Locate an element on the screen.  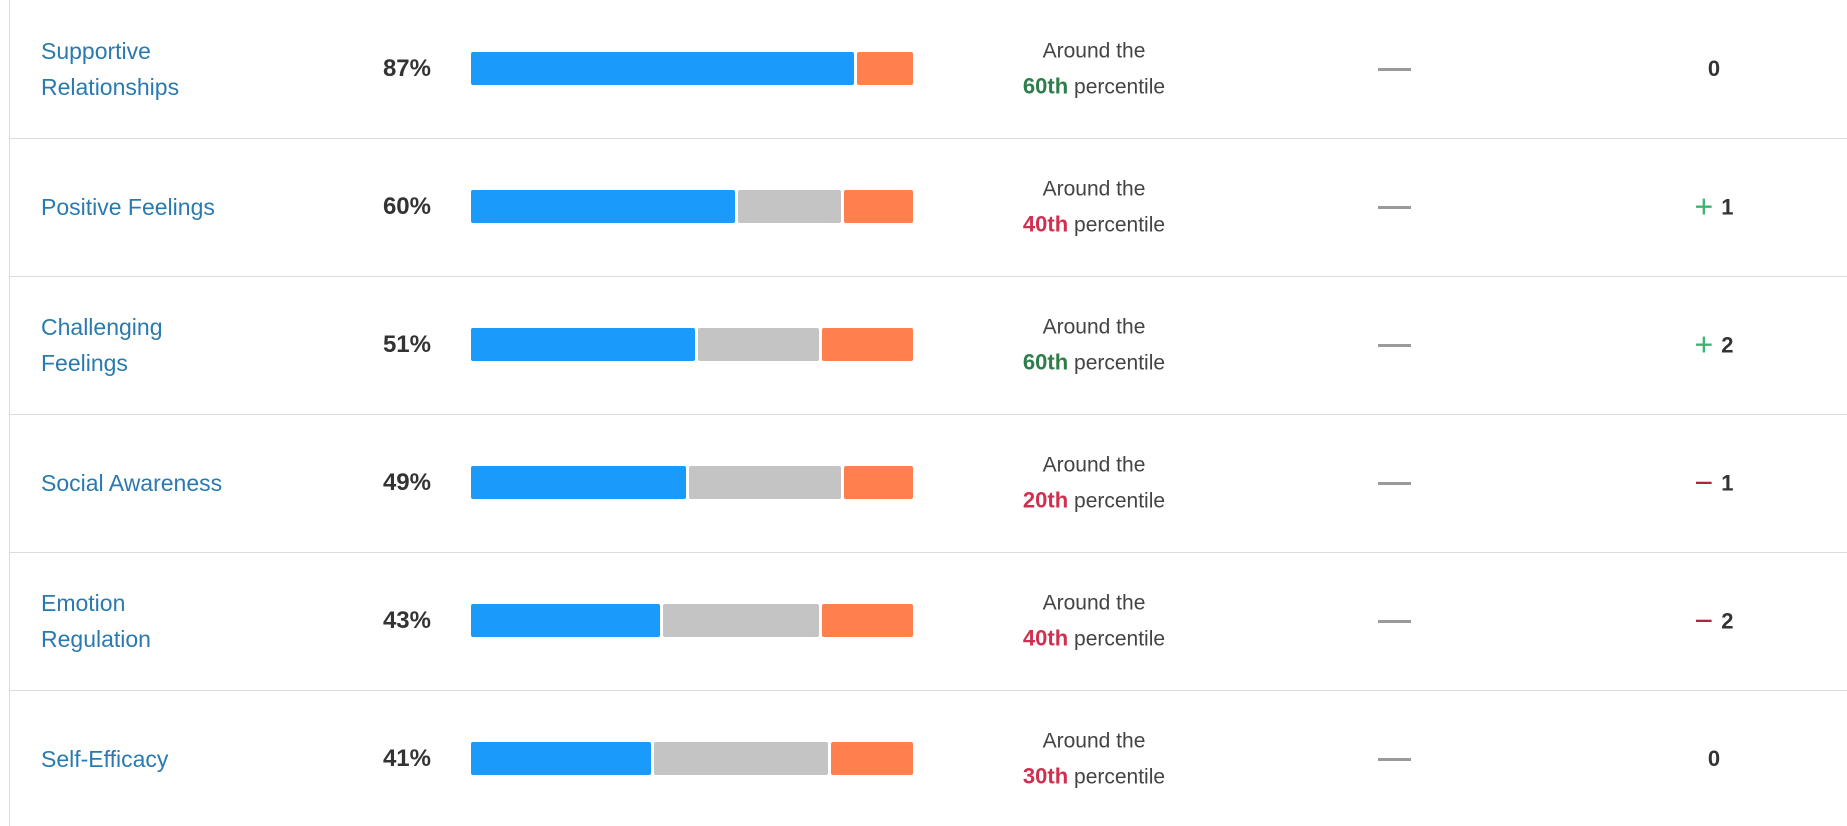
name-line: Self-Efficacy is located at coordinates (105, 759).